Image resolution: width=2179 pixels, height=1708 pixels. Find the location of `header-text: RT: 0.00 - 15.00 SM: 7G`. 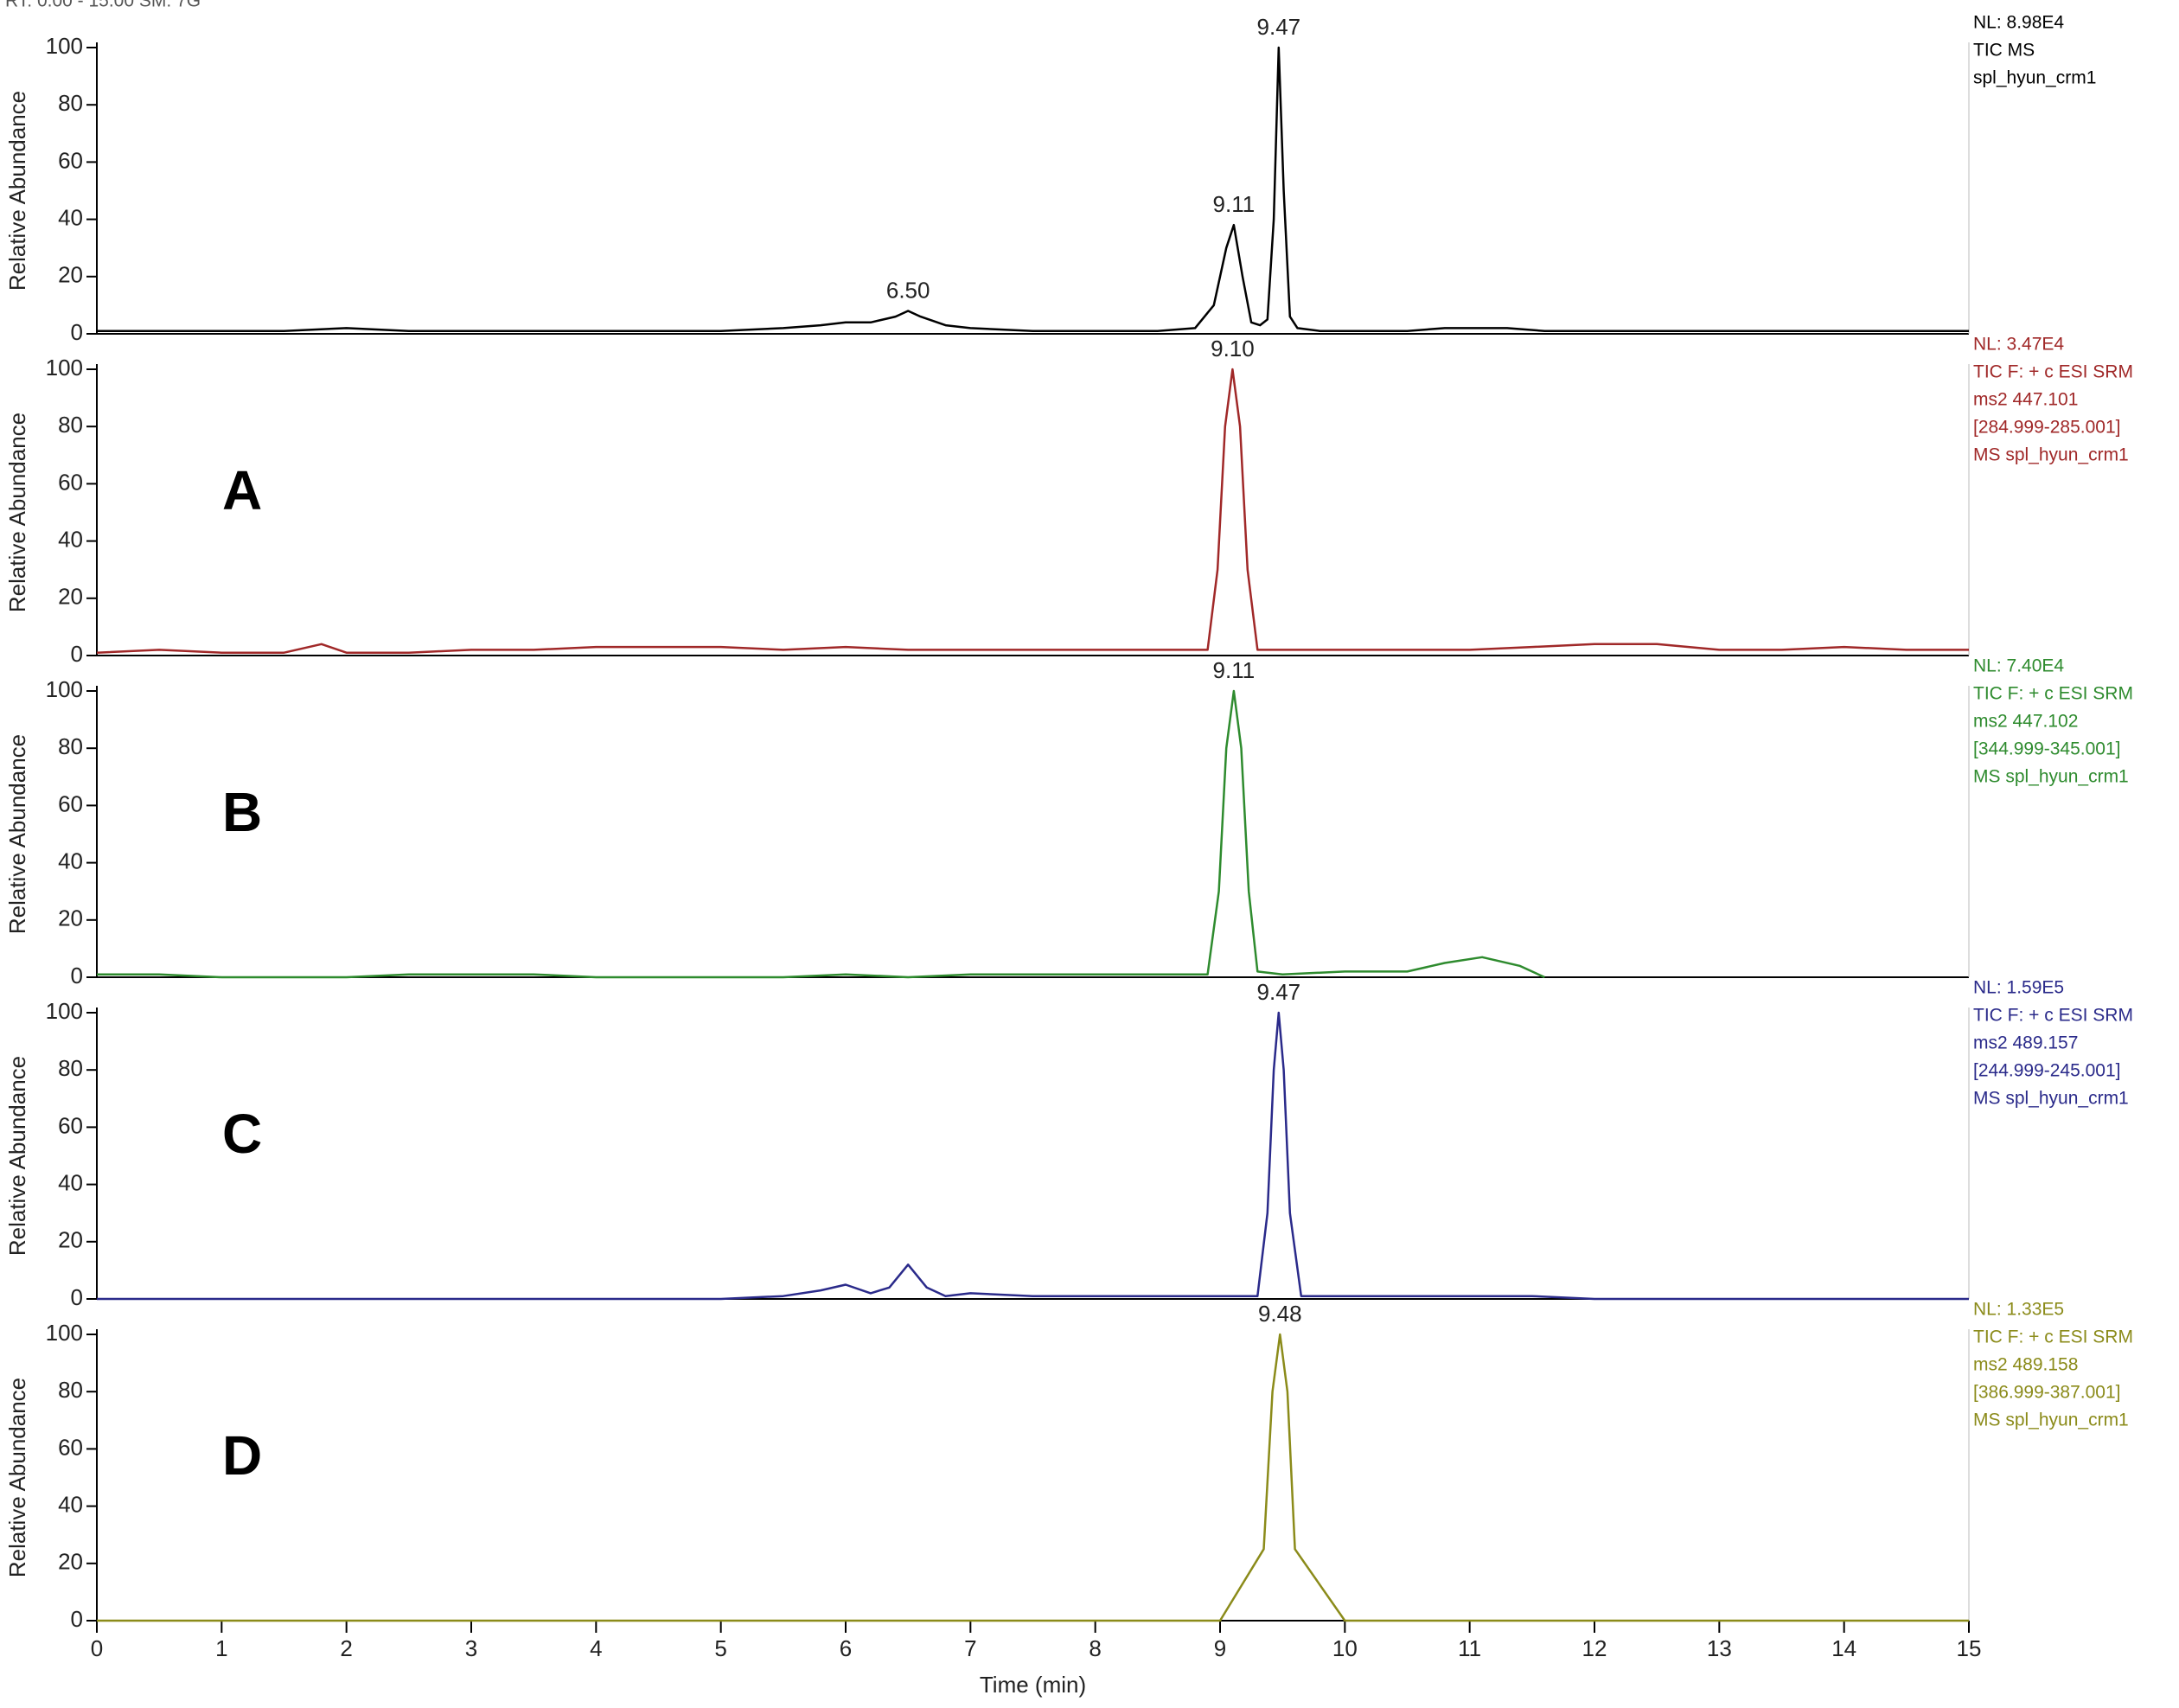

header-text: RT: 0.00 - 15.00 SM: 7G is located at coordinates (103, 5).